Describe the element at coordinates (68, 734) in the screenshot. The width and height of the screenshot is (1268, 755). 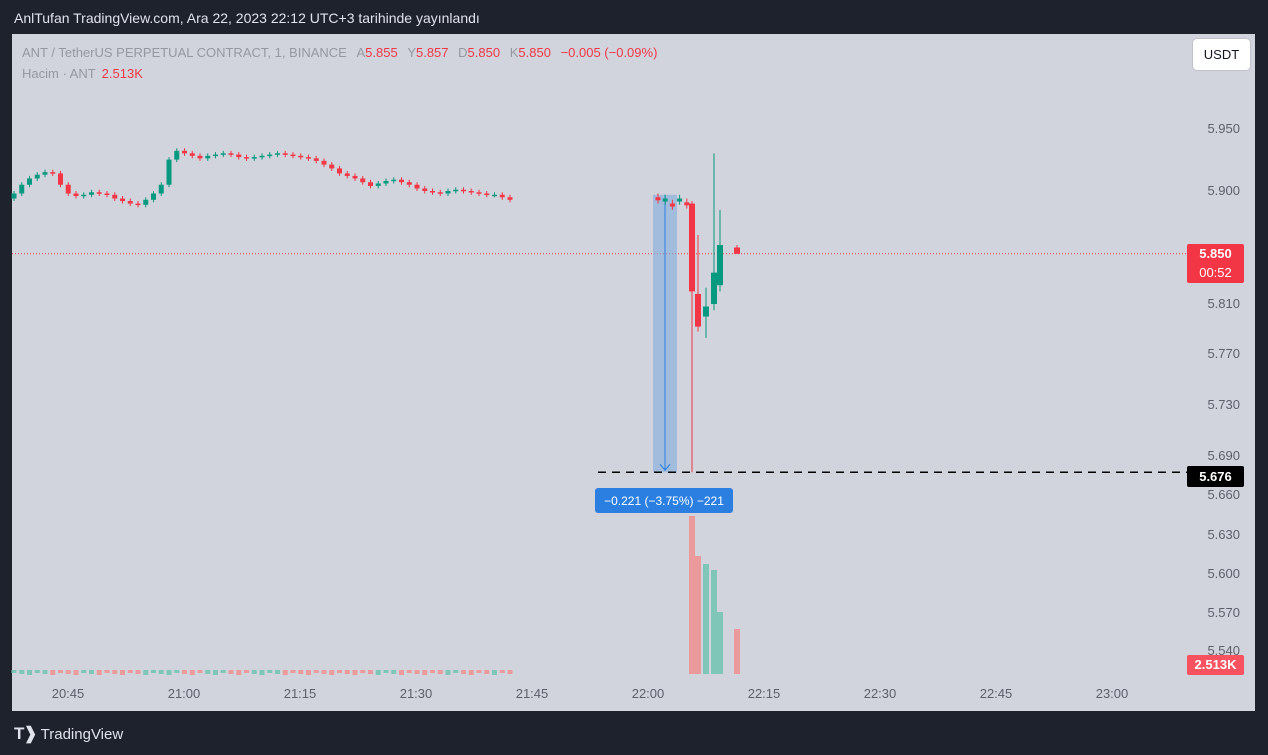
I see `footer-brand: T❱ TradingView` at that location.